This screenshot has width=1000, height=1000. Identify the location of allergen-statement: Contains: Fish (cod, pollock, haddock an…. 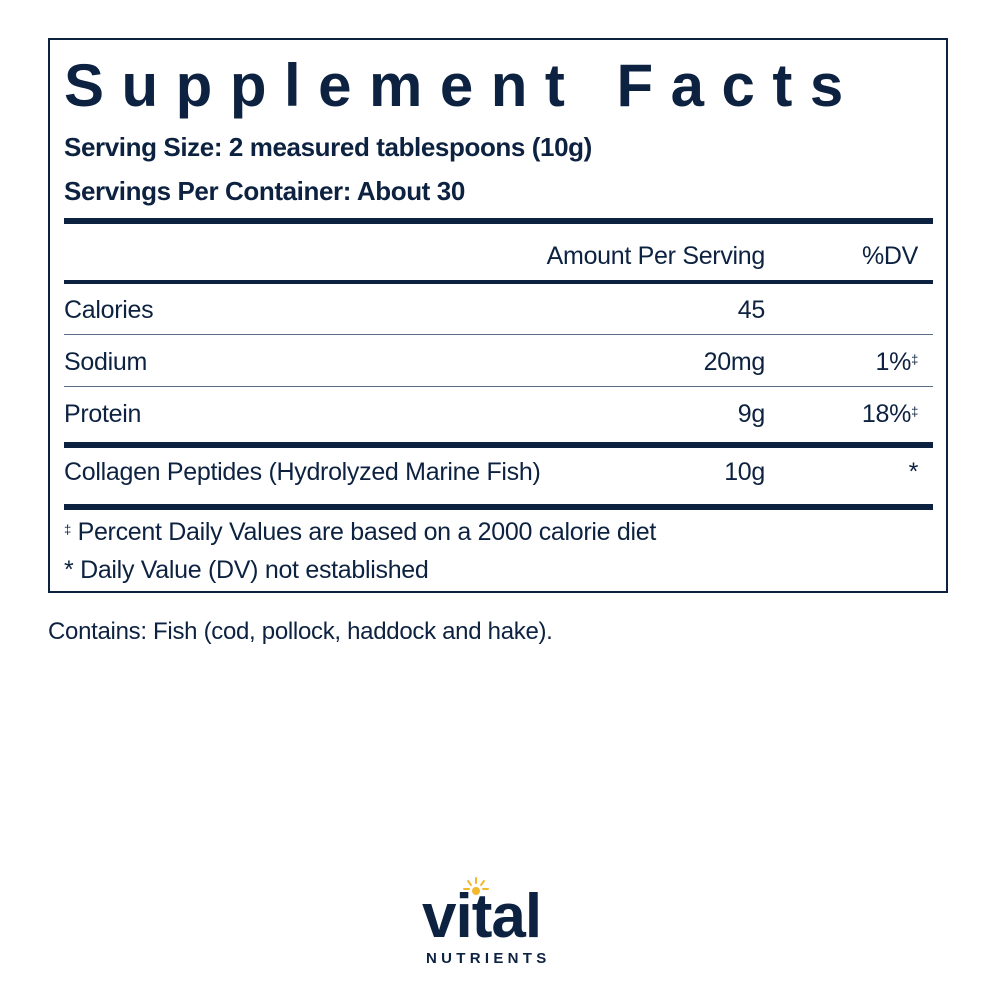
(300, 631).